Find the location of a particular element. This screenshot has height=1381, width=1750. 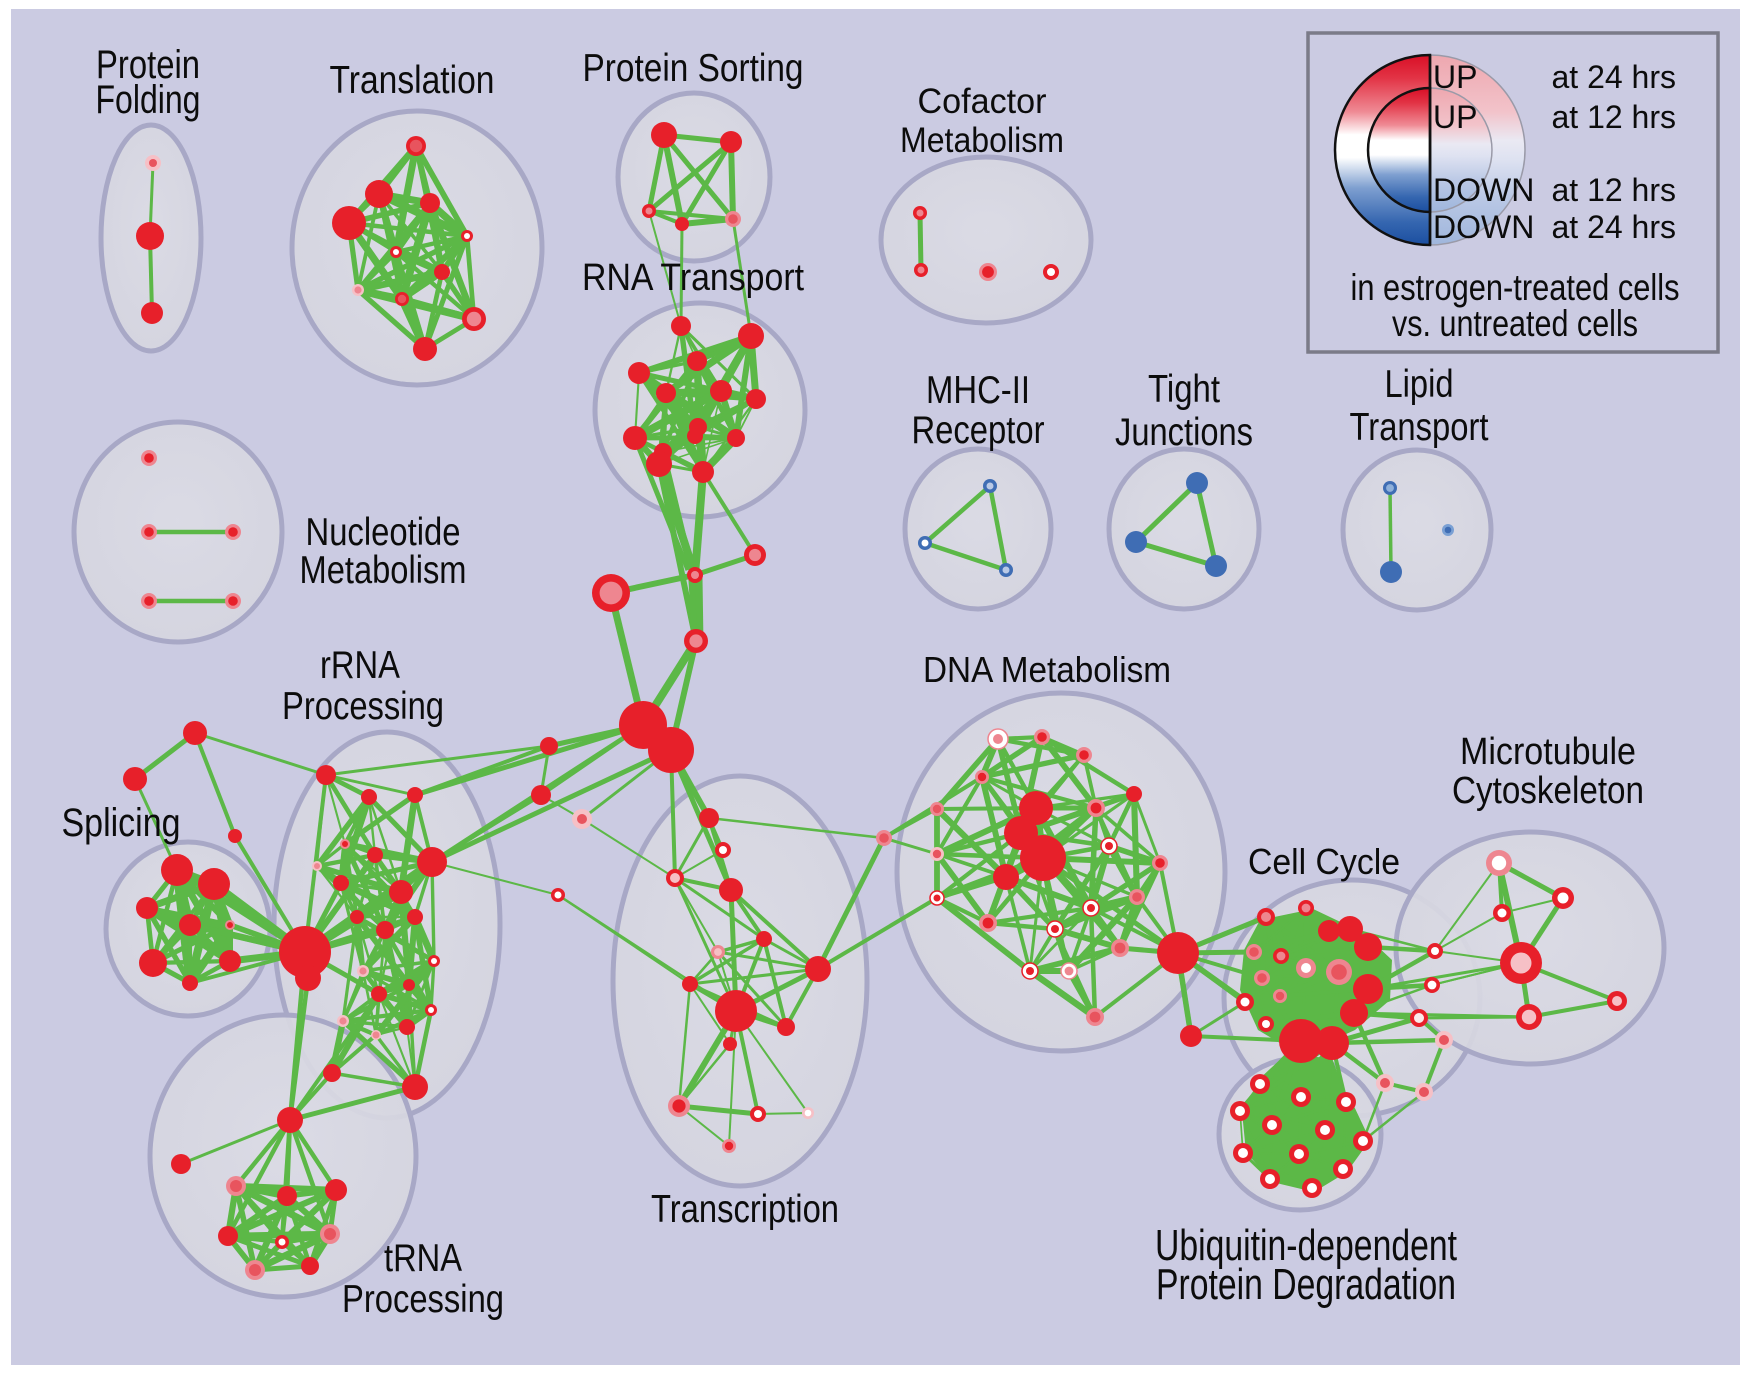

svg-text: MHC-II is located at coordinates (978, 390).